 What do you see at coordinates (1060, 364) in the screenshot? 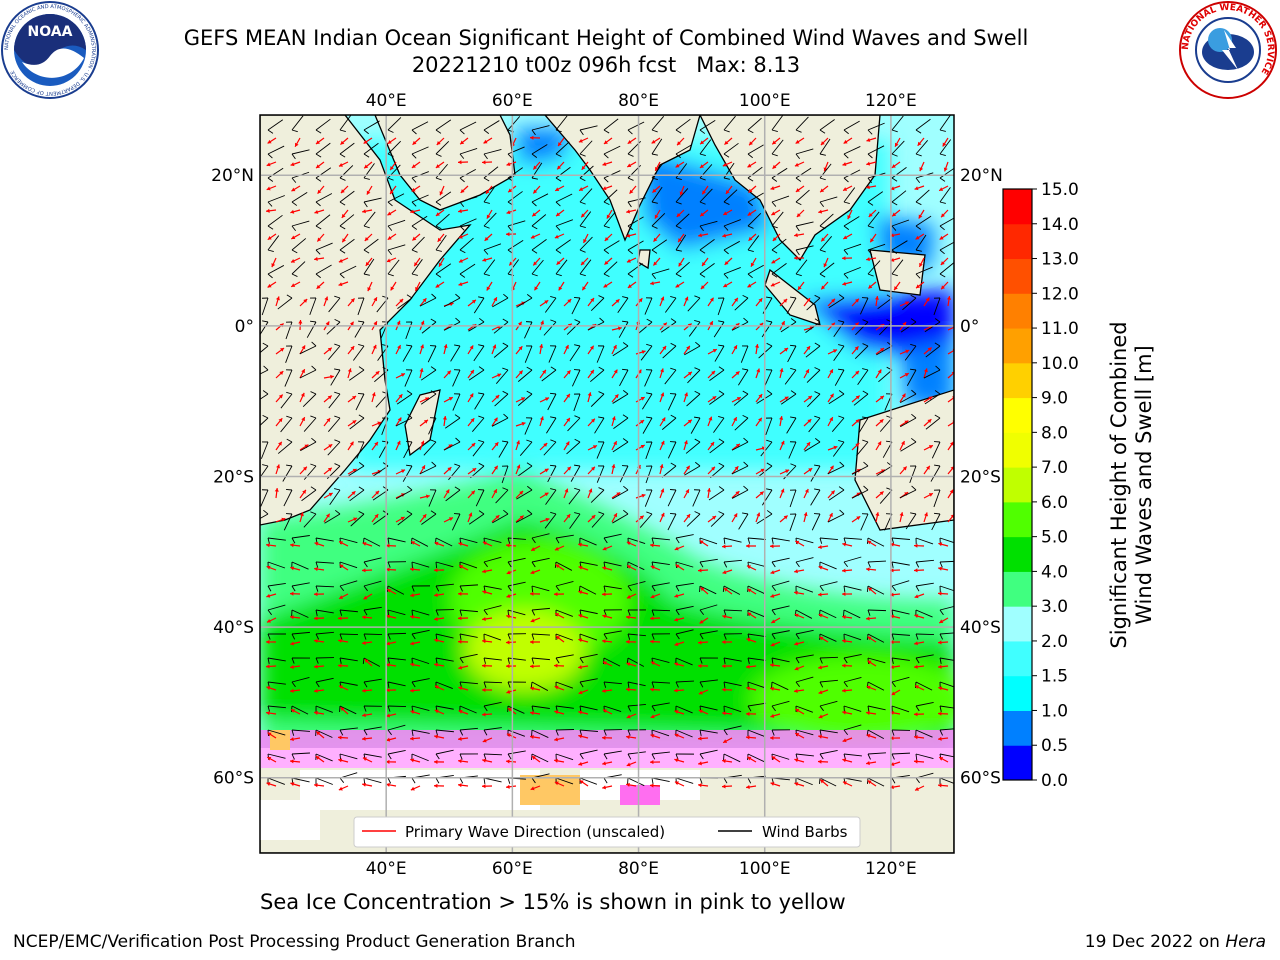
I see `colorbar-tick-label: 10.0` at bounding box center [1060, 364].